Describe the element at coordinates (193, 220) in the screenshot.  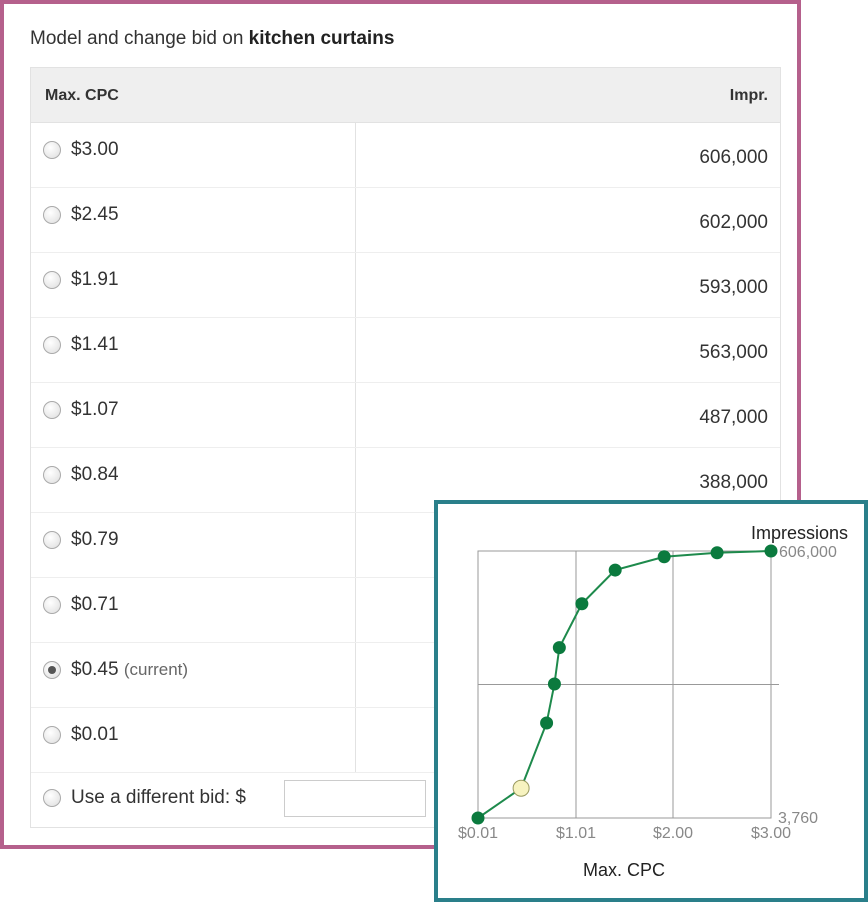
I see `bid-cell: $2.45` at that location.